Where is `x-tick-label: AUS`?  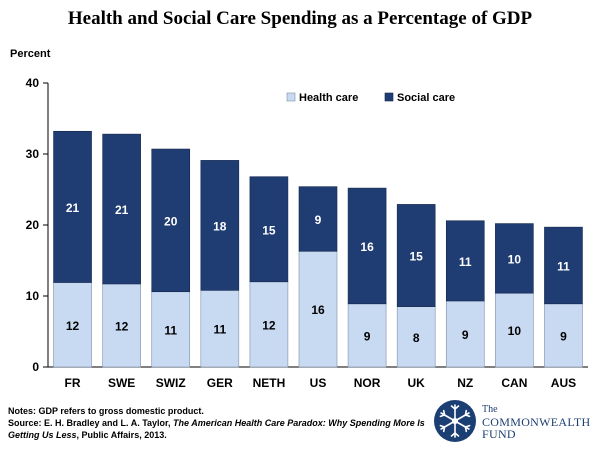
x-tick-label: AUS is located at coordinates (563, 383).